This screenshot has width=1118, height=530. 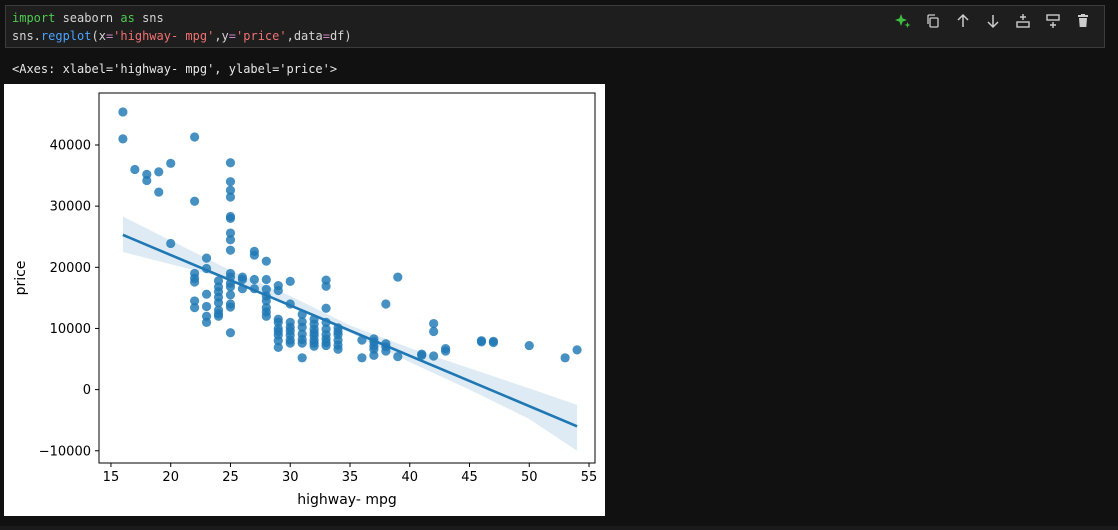 What do you see at coordinates (34, 18) in the screenshot?
I see `keyword-import: import` at bounding box center [34, 18].